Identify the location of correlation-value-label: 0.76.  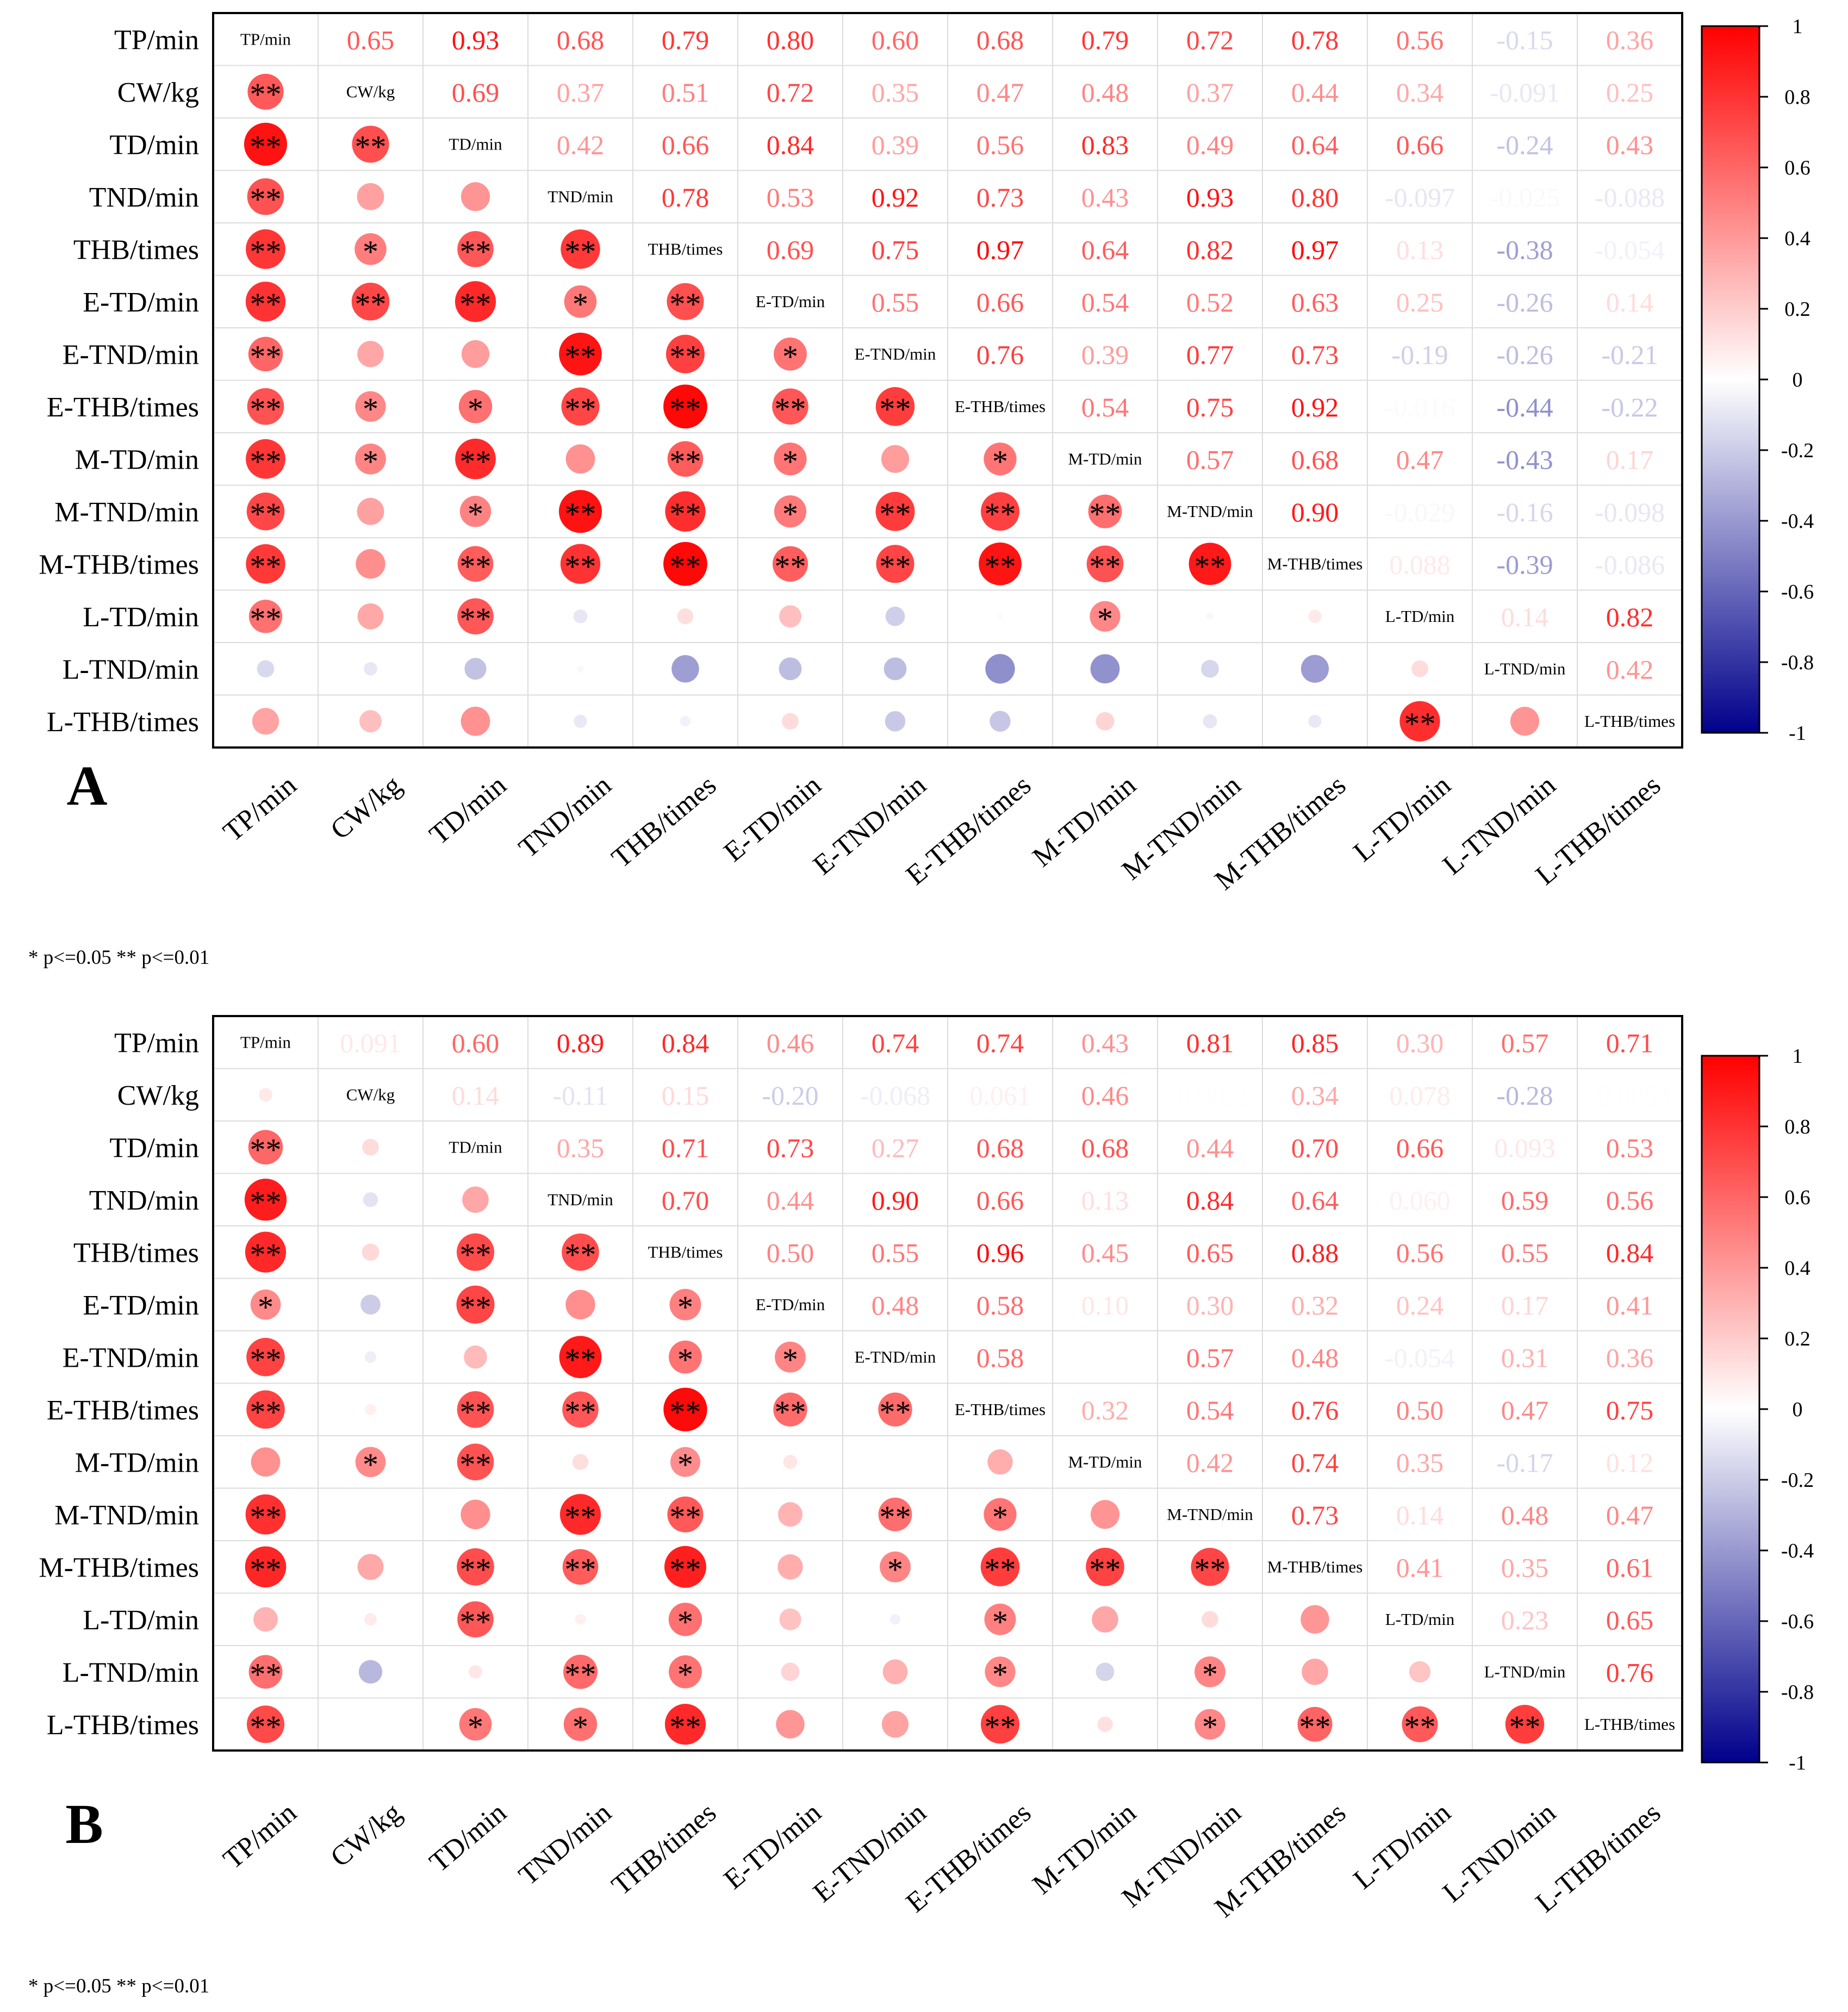
(1315, 1410).